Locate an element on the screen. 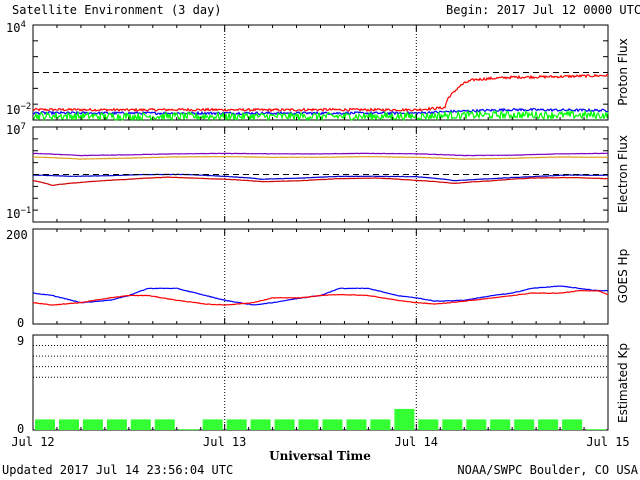 This screenshot has width=640, height=480. electron-flux-series-purple is located at coordinates (320, 154).